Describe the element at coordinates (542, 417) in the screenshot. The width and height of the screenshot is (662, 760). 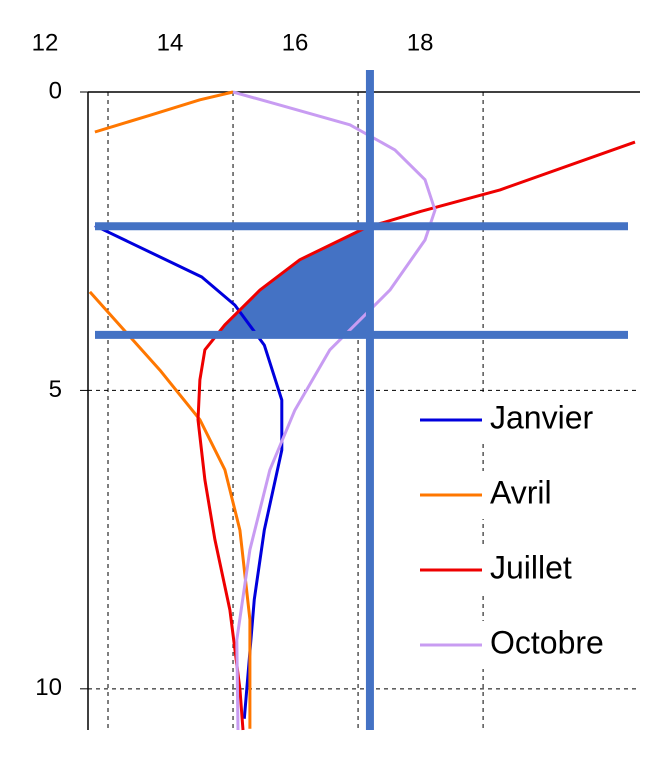
I see `legend-label: Janvier` at that location.